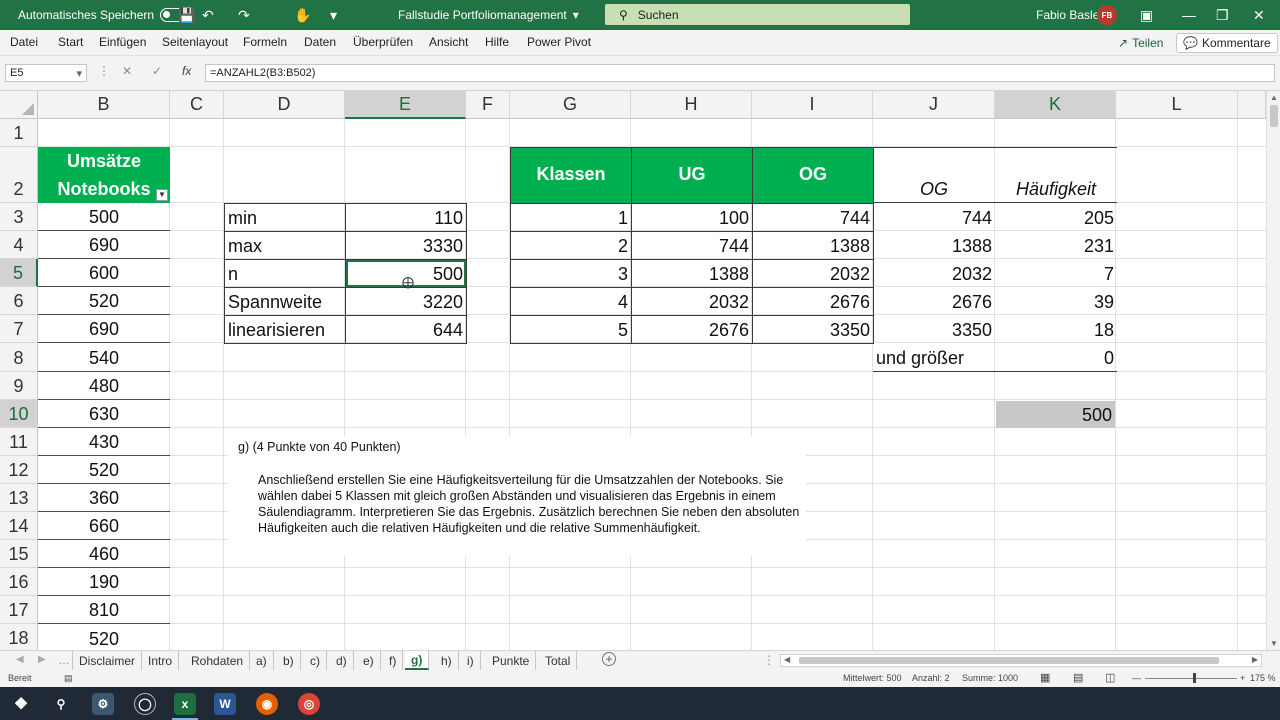 The width and height of the screenshot is (1280, 720). What do you see at coordinates (187, 14) in the screenshot?
I see `save-icon: 💾` at bounding box center [187, 14].